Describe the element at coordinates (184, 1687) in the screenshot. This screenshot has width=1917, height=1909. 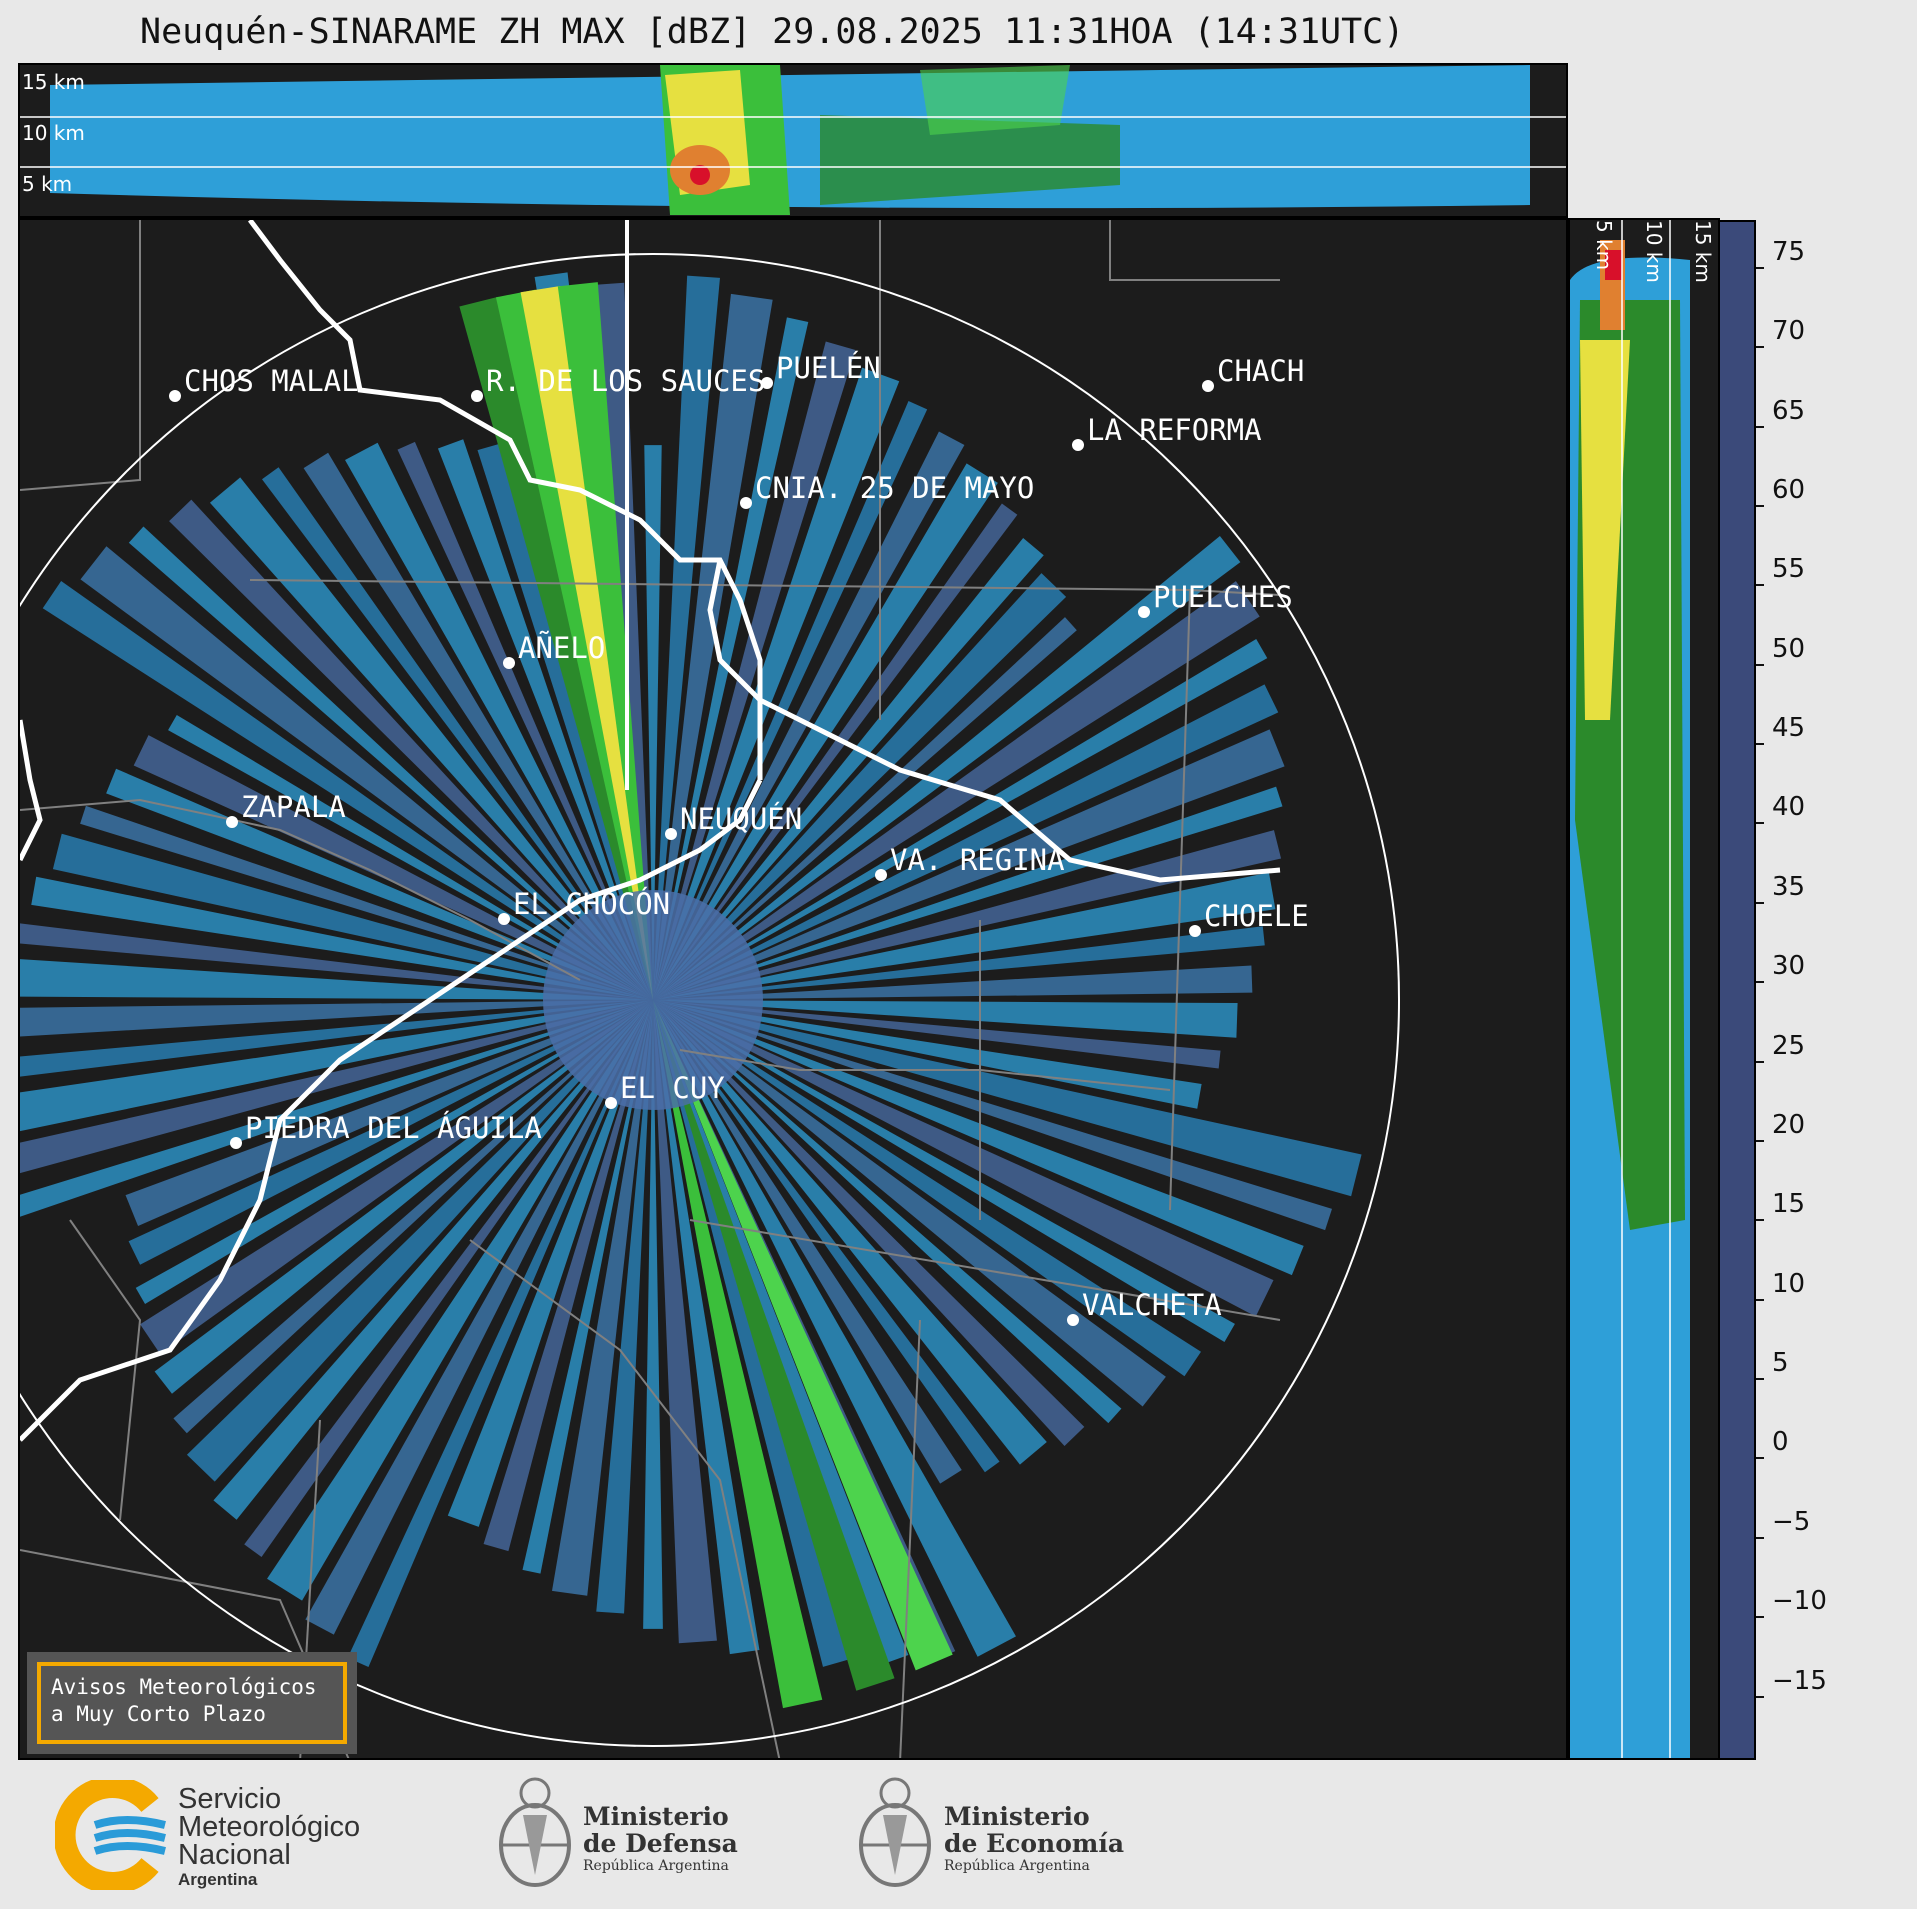
I see `avisos-line1: Avisos Meteorológicos` at that location.